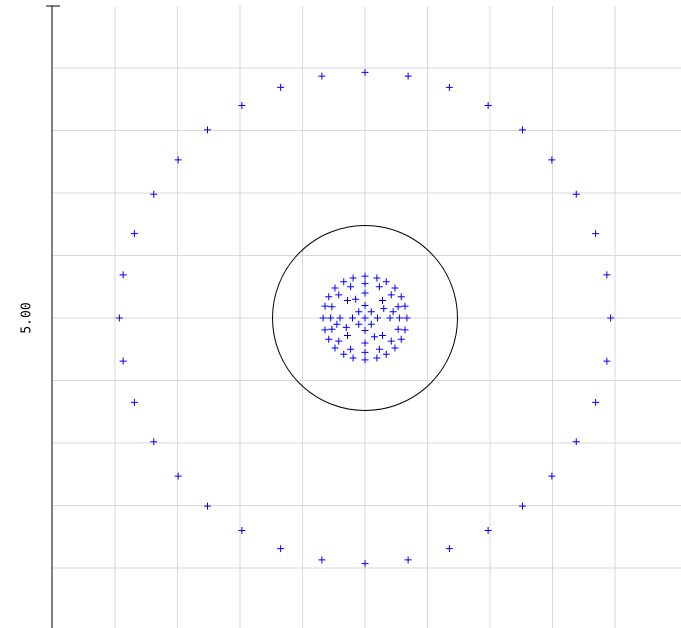 Image resolution: width=681 pixels, height=628 pixels. Describe the element at coordinates (27, 317) in the screenshot. I see `y-tick-label: 5.00` at that location.